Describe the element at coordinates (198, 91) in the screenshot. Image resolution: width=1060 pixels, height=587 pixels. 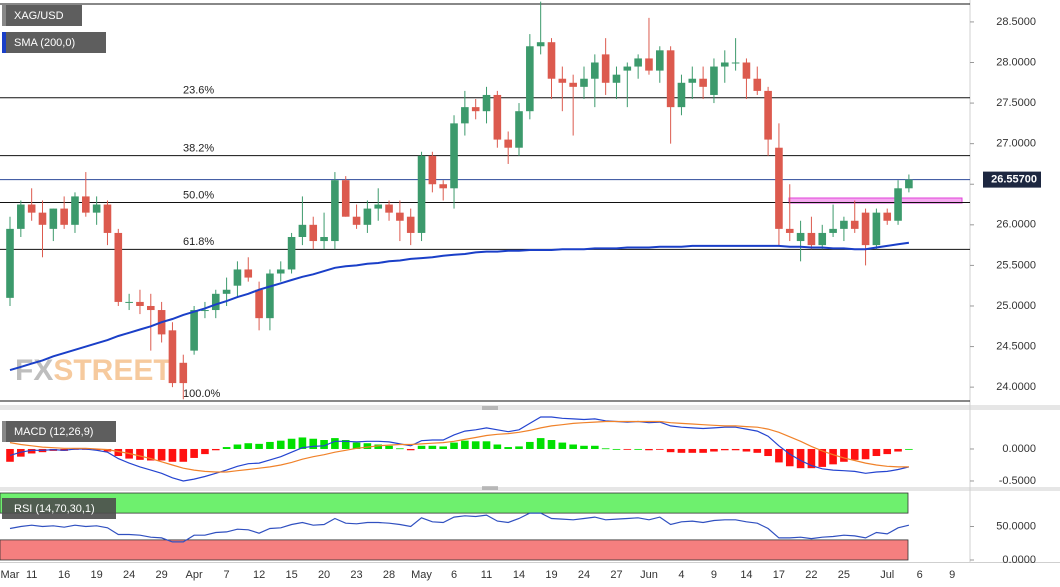
I see `fib-label: 23.6%` at that location.